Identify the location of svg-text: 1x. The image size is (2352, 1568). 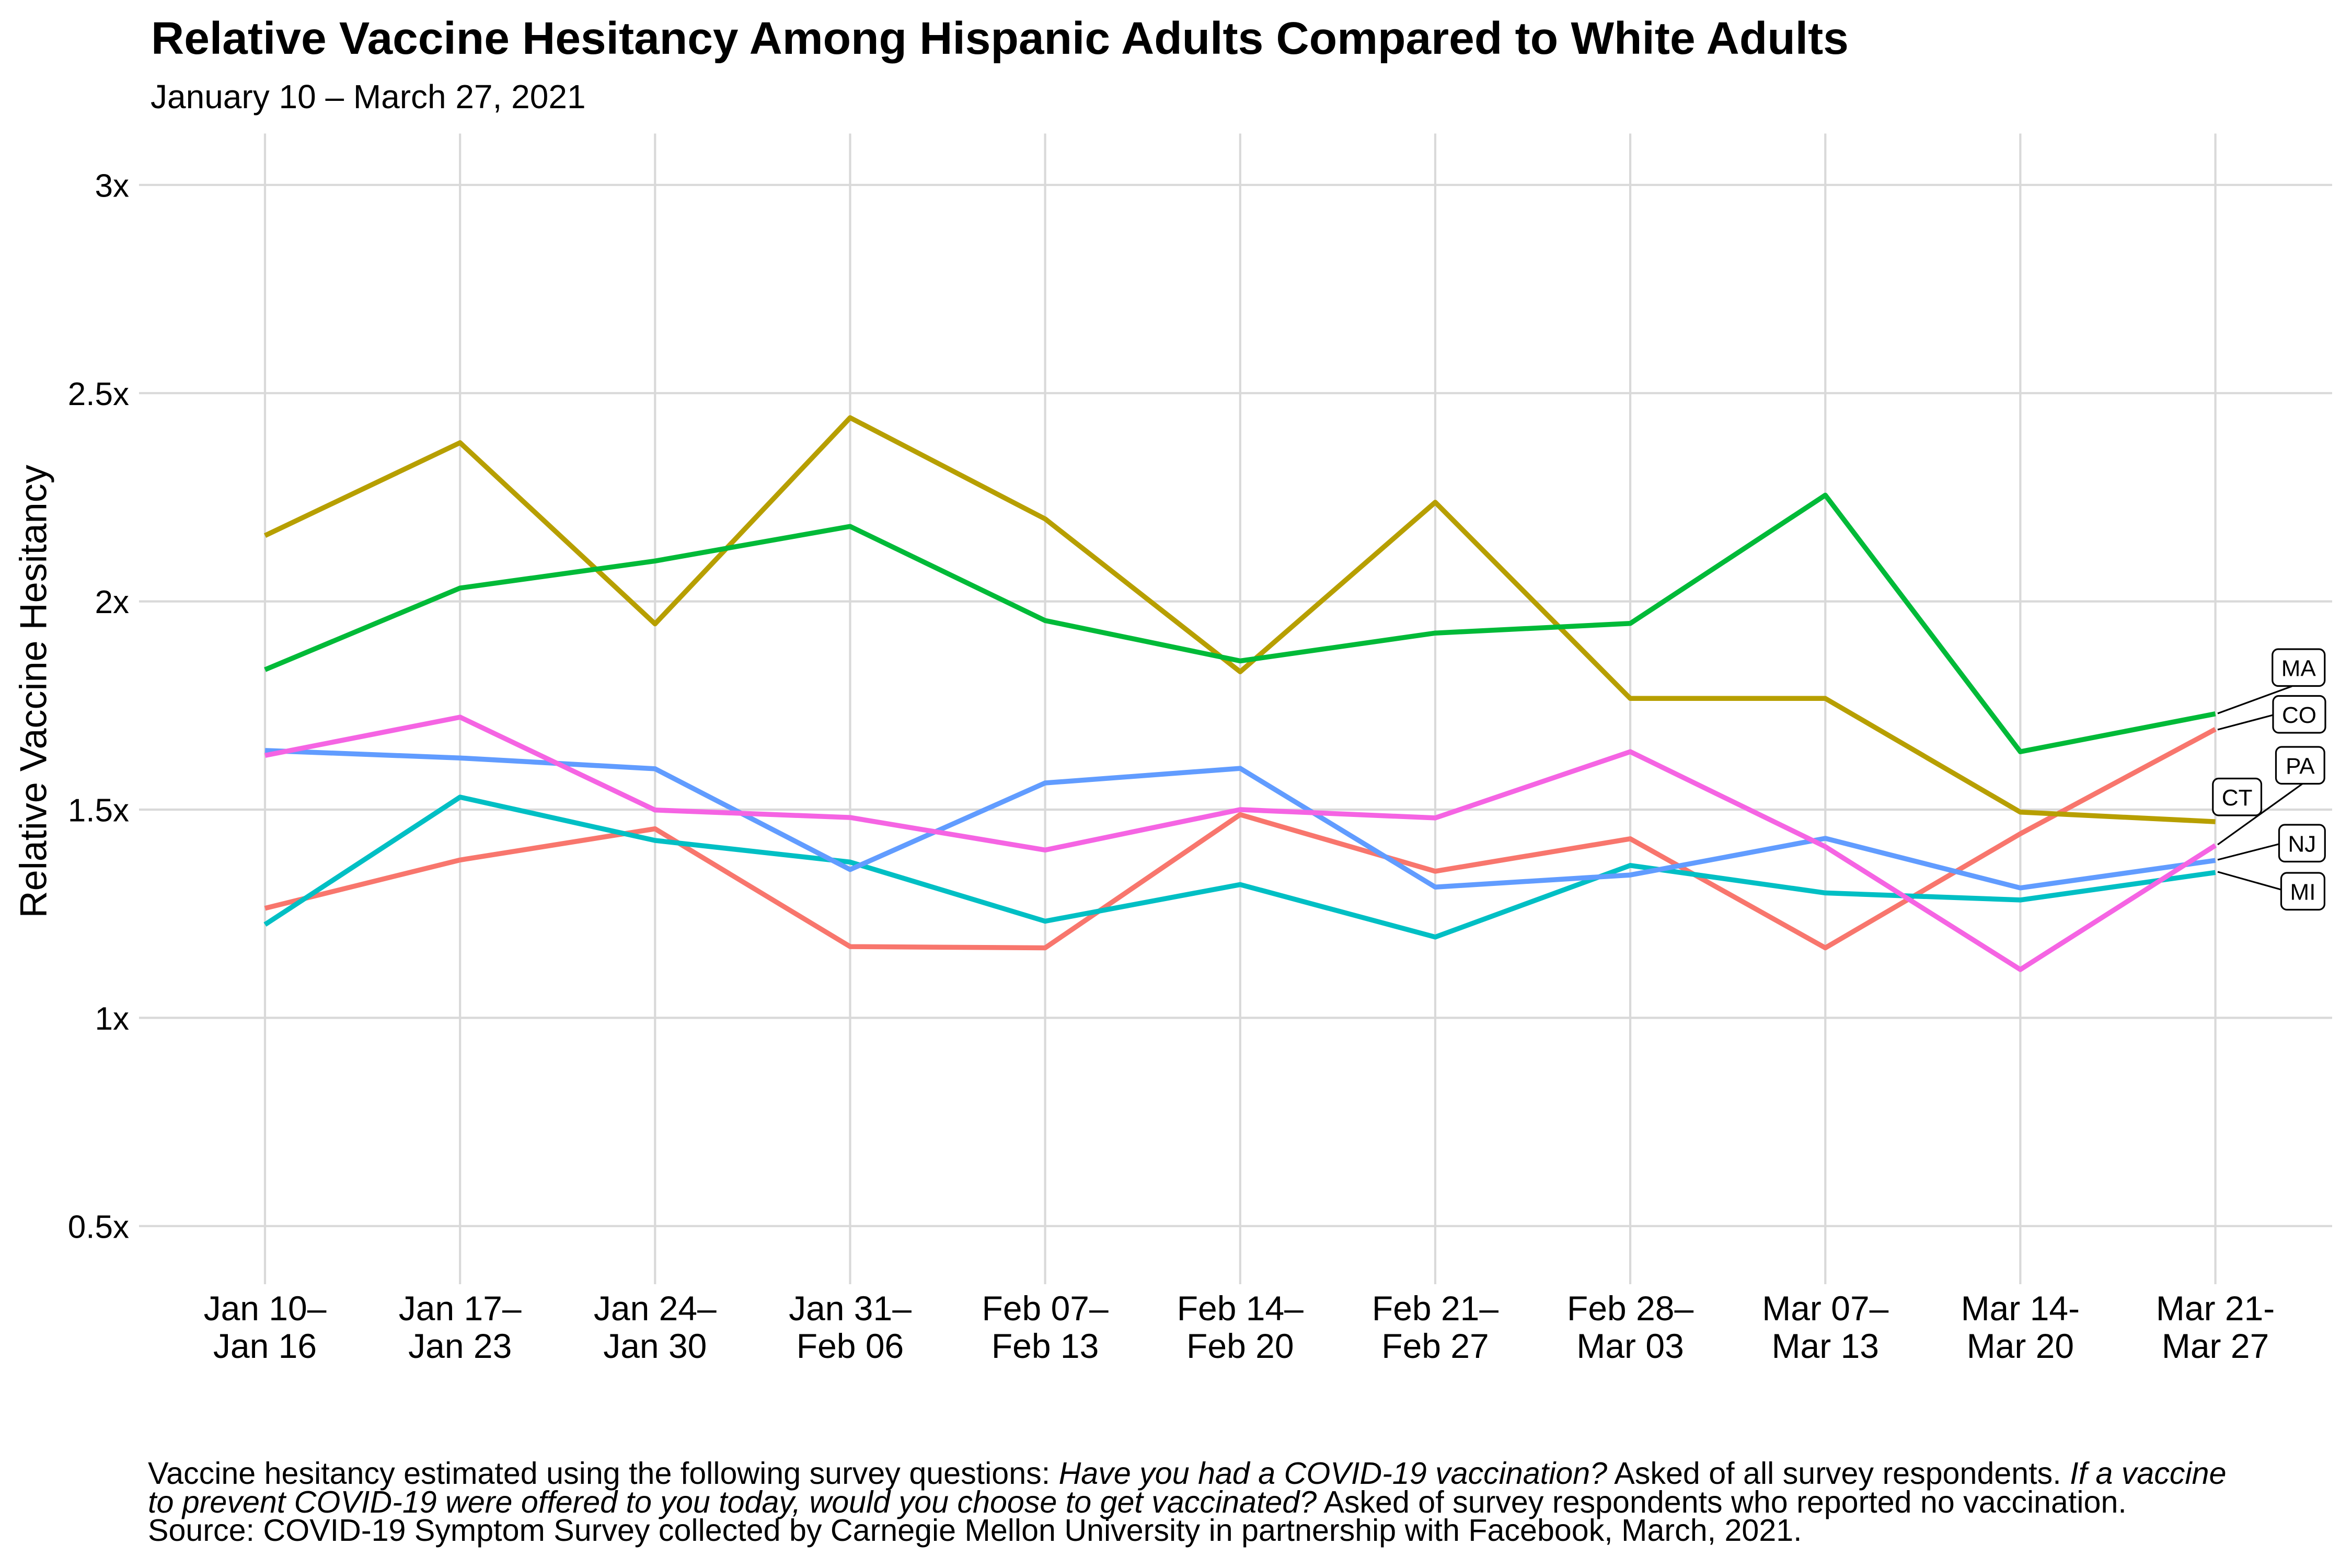
(112, 1019).